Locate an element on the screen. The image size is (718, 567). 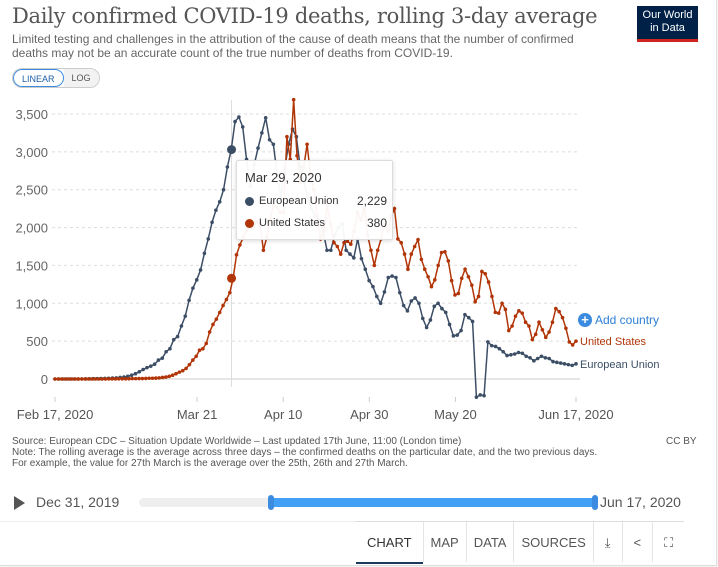
timeline-track is located at coordinates (368, 502).